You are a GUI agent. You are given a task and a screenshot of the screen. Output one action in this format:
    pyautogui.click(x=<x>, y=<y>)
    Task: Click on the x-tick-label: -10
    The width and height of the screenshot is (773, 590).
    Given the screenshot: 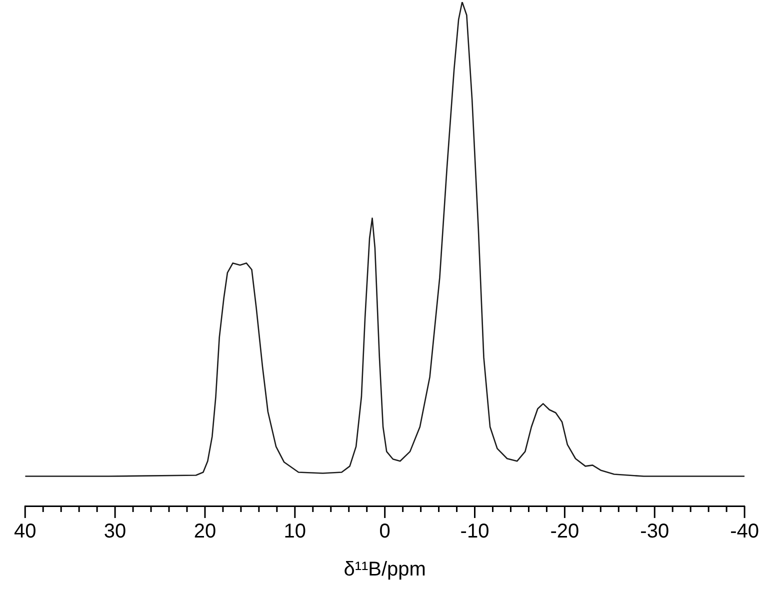 What is the action you would take?
    pyautogui.click(x=475, y=531)
    